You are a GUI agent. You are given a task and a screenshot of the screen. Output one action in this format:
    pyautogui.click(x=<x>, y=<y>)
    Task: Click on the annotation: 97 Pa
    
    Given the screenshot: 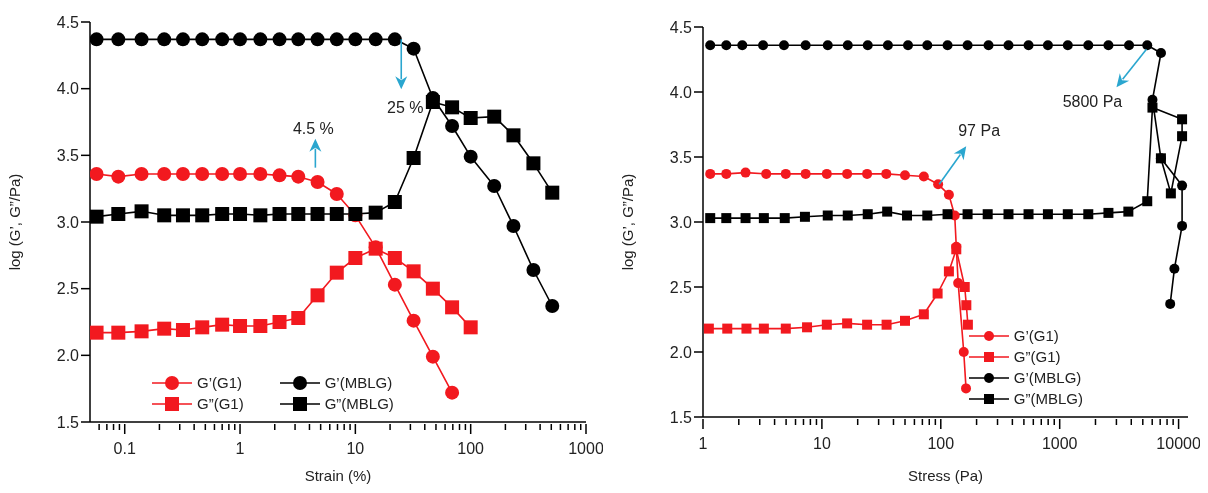 What is the action you would take?
    pyautogui.click(x=979, y=131)
    